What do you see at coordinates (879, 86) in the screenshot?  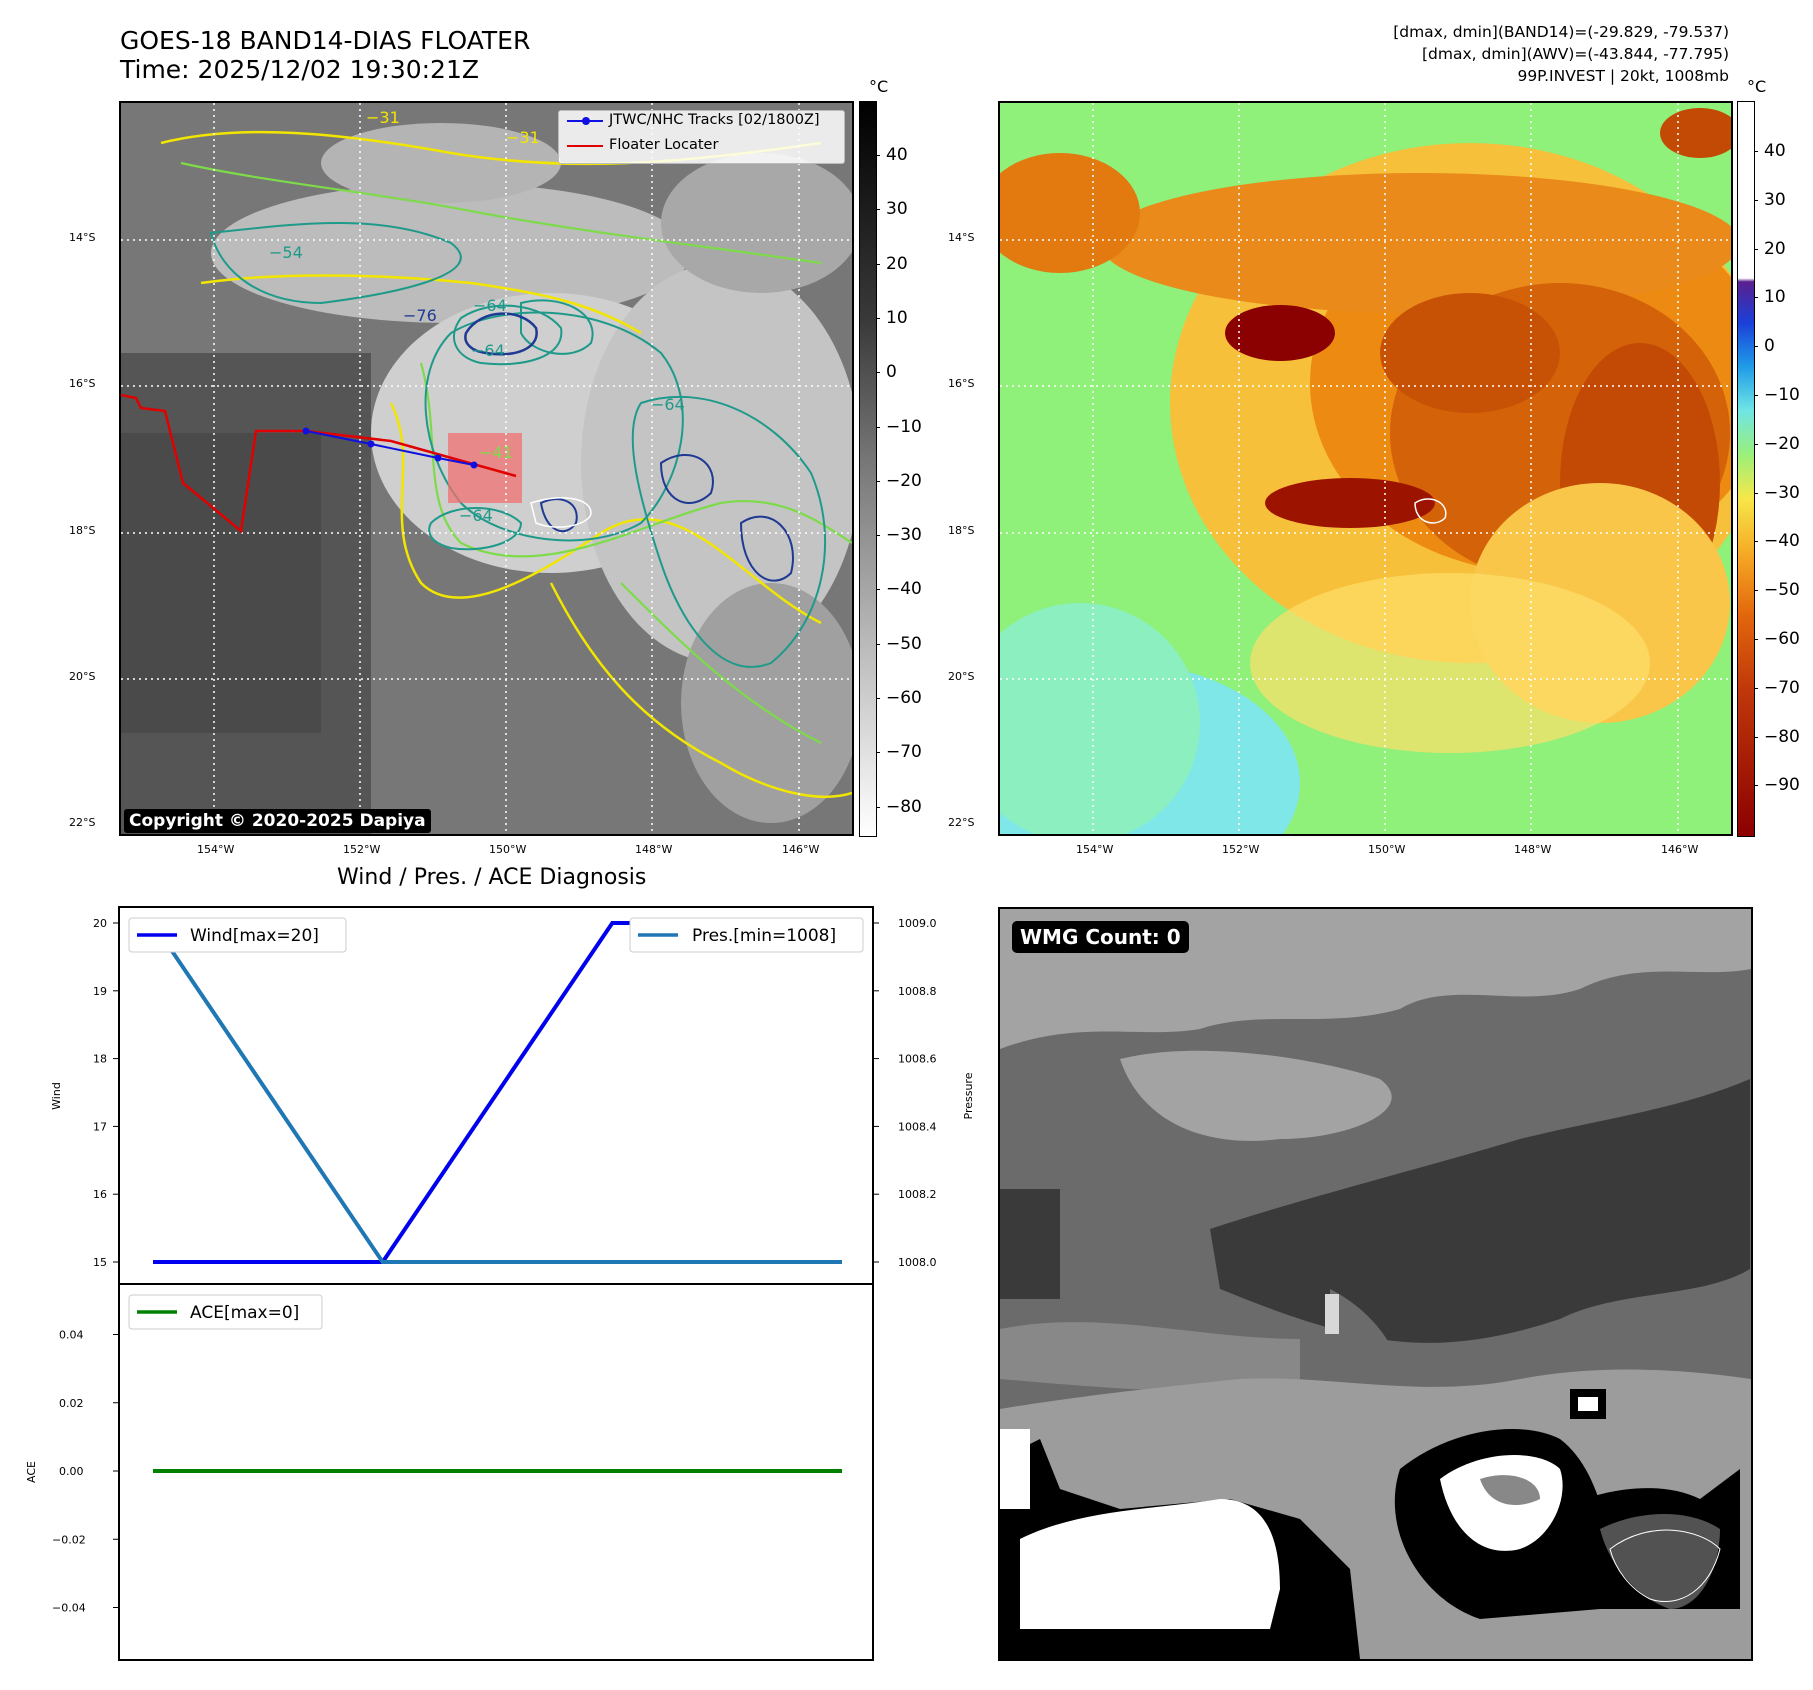 I see `ir-colorbar-unit: °C` at bounding box center [879, 86].